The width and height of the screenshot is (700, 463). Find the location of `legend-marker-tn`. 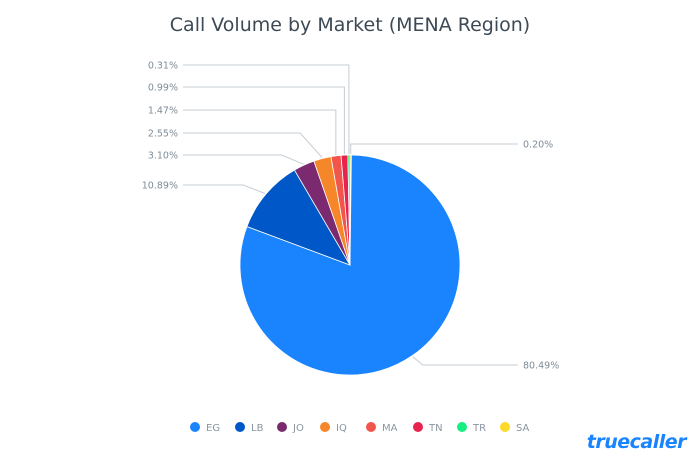

legend-marker-tn is located at coordinates (418, 427).